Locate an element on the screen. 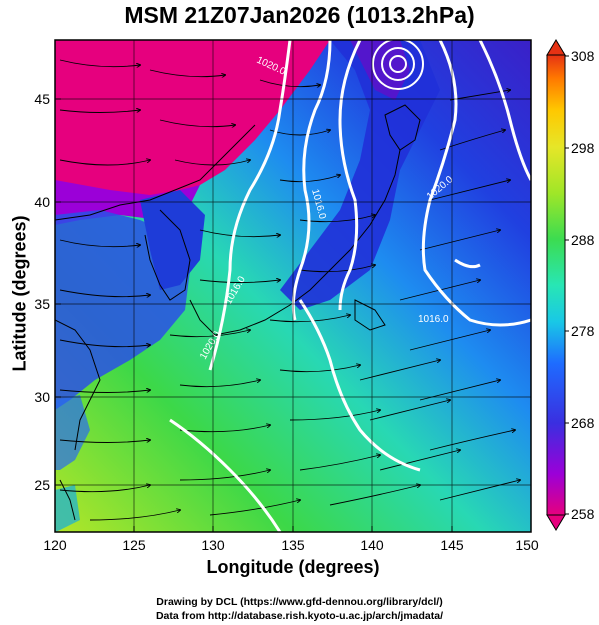 The width and height of the screenshot is (599, 625). y-tick-label: 30 is located at coordinates (42, 397).